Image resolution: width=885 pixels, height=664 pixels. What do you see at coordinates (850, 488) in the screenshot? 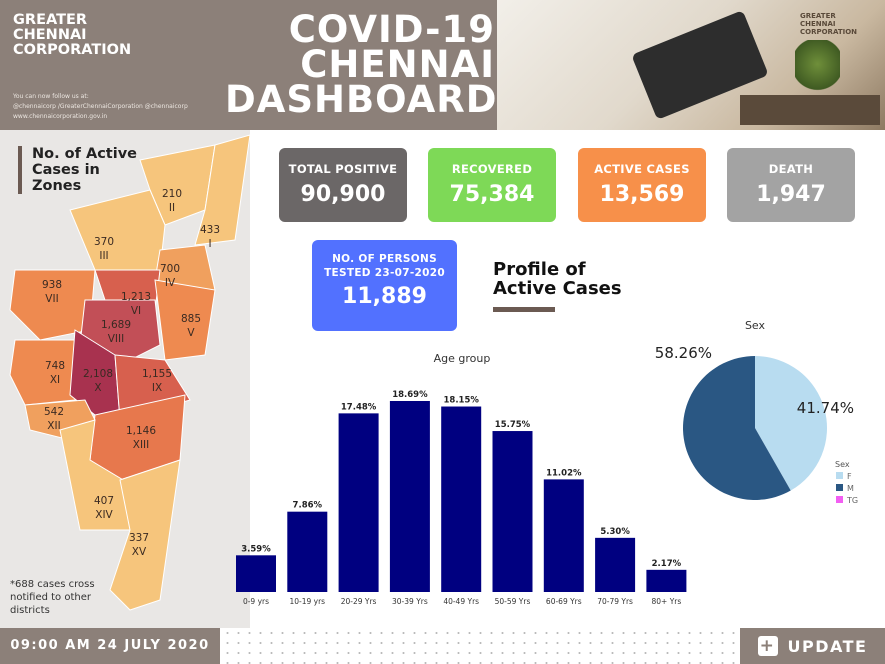
I see `legend-label: M` at bounding box center [850, 488].